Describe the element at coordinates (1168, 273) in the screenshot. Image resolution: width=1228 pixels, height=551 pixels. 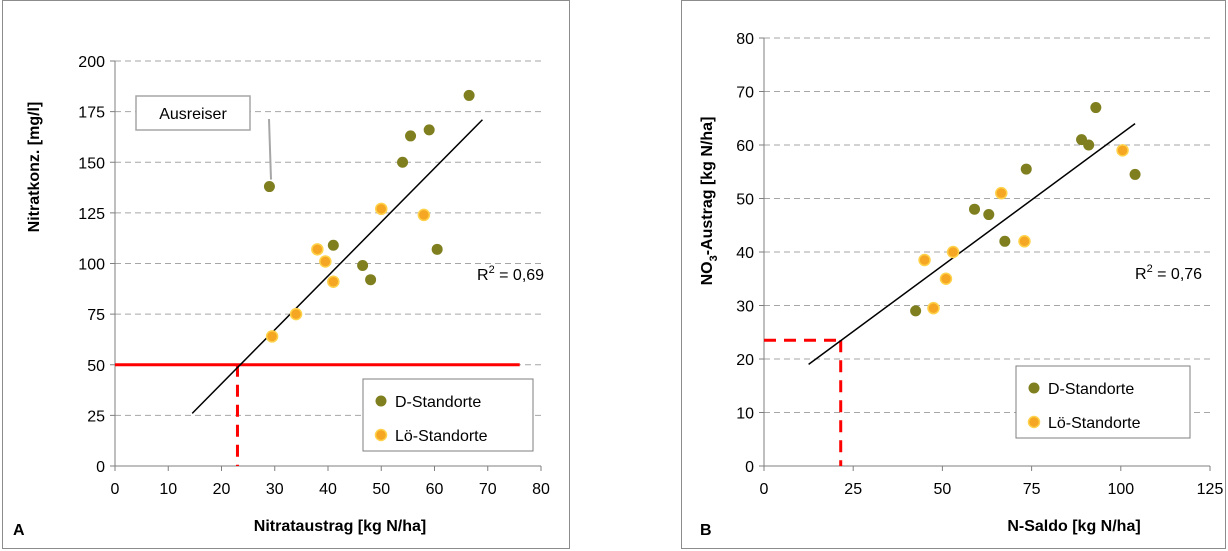
I see `r-squared-label: R2 = 0,76` at that location.